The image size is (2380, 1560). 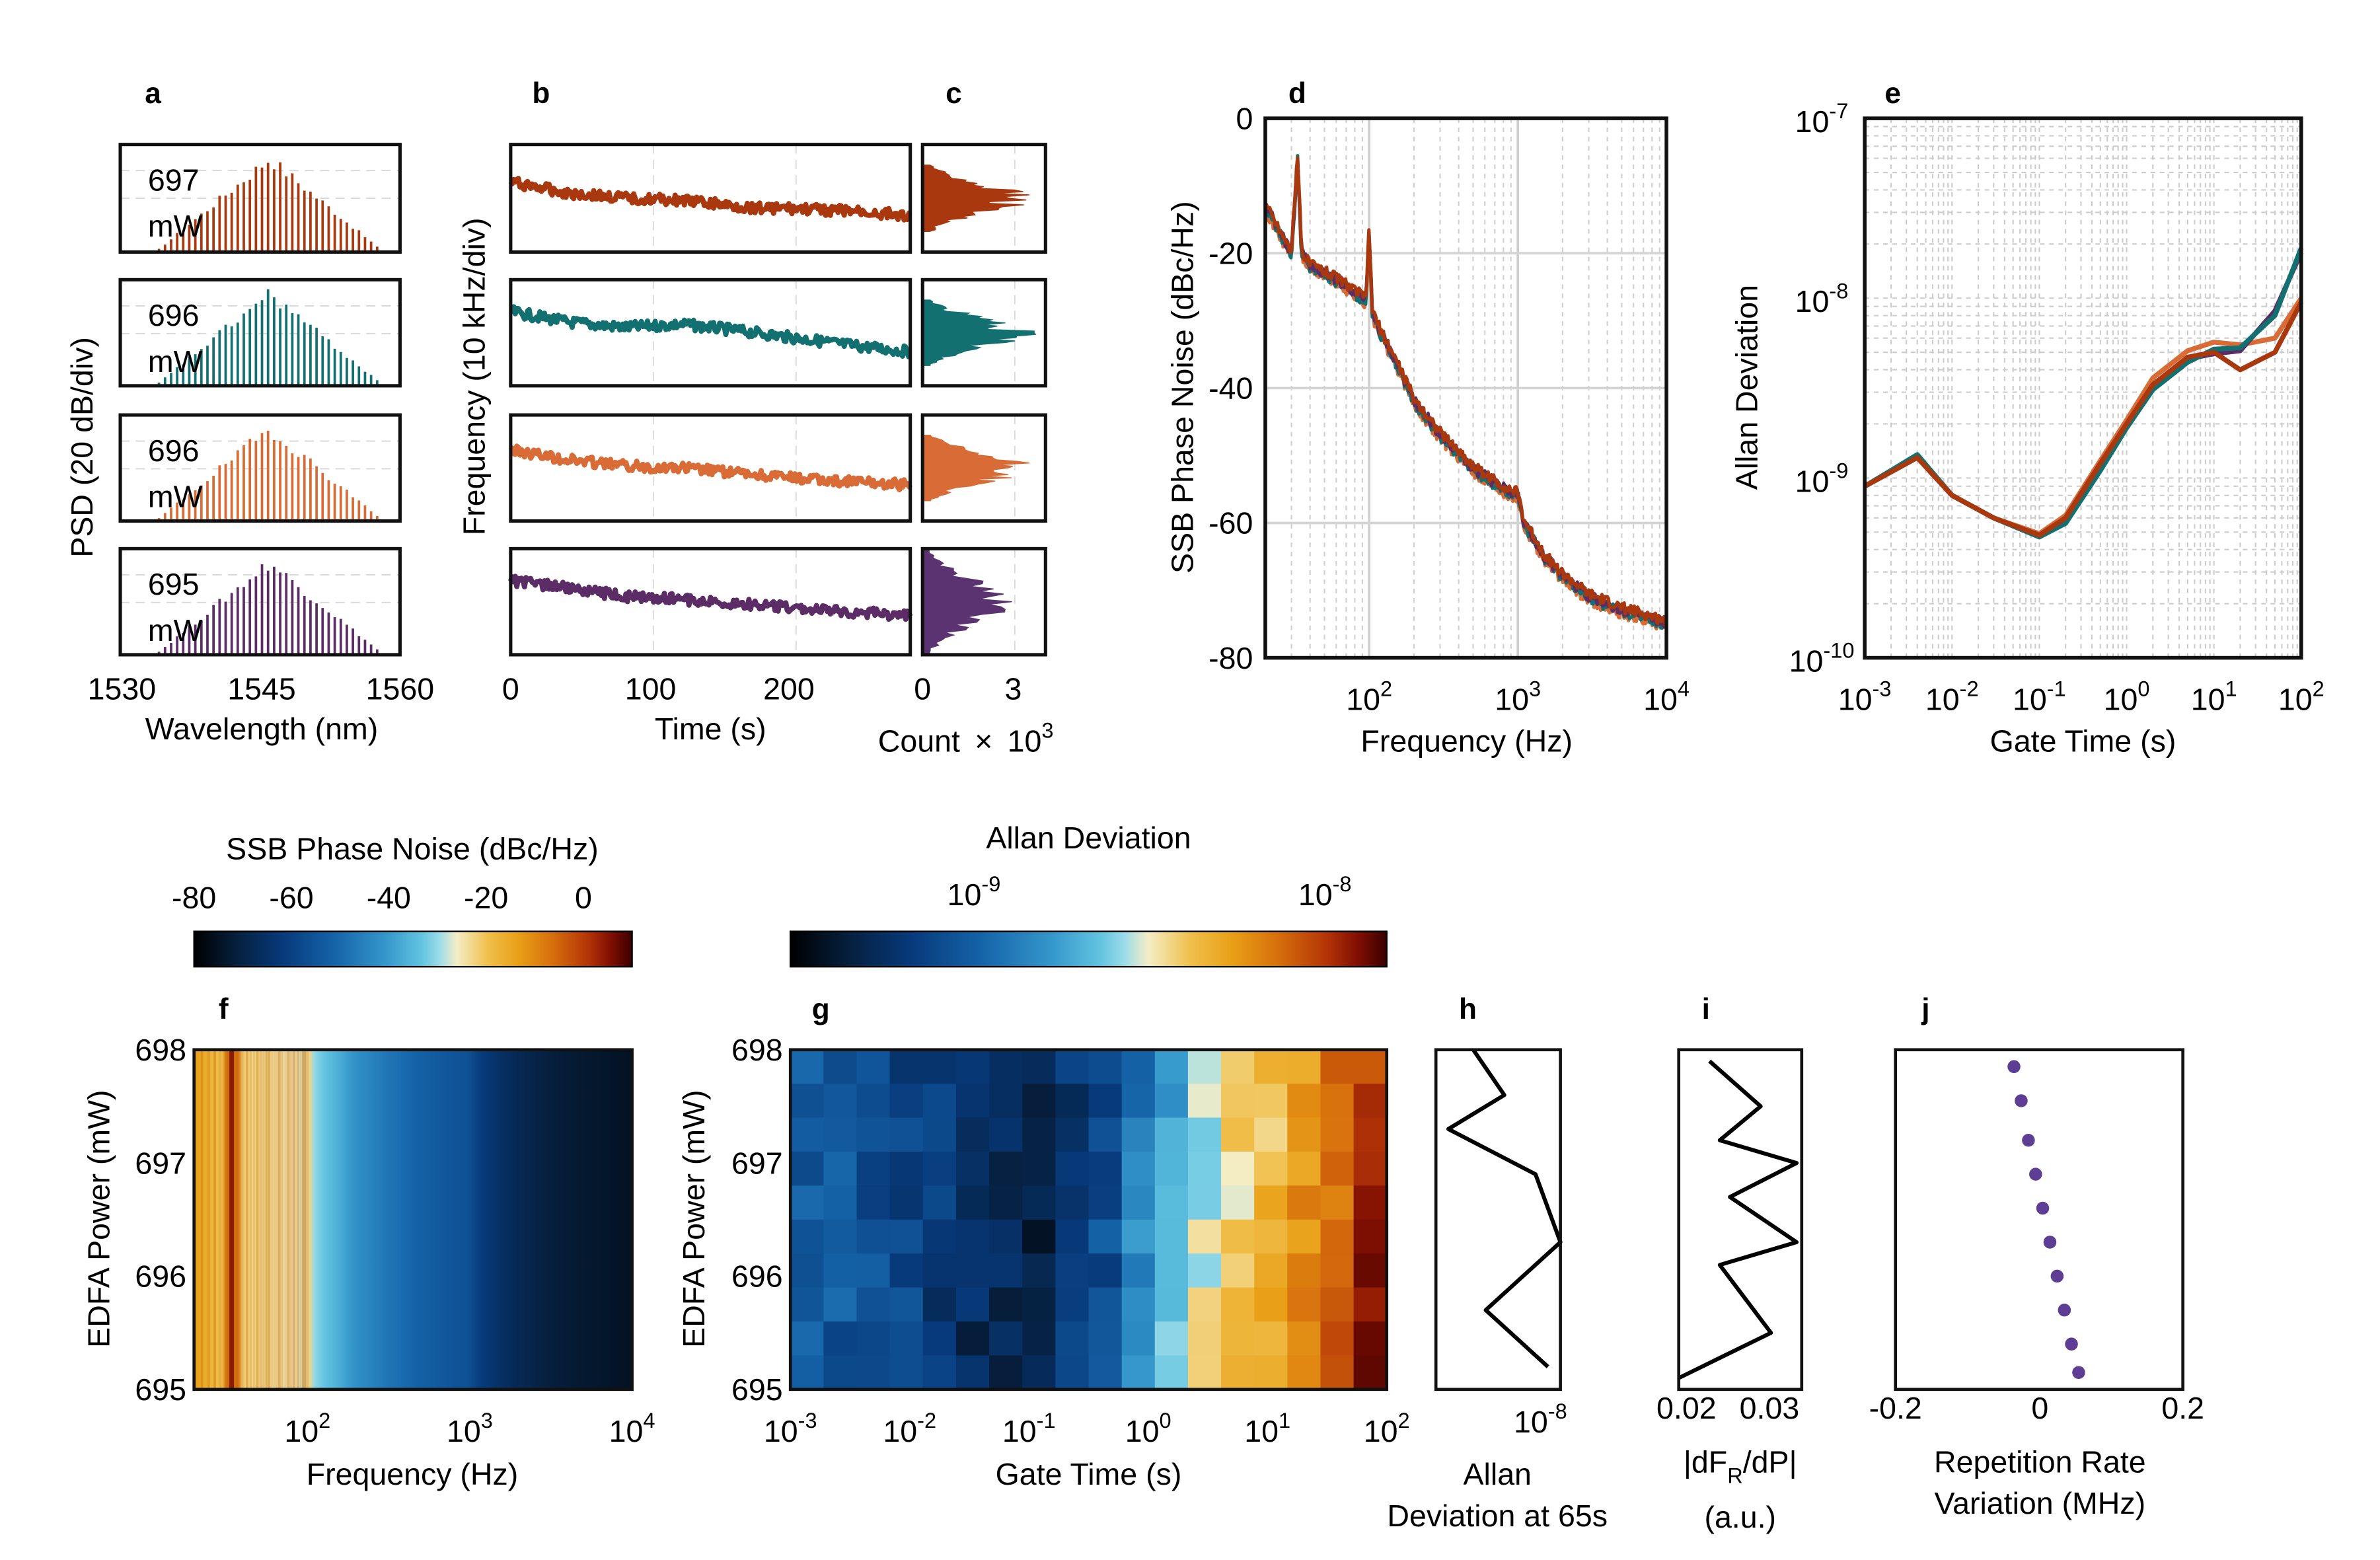 I want to click on panel-i-label: i, so click(x=1706, y=1009).